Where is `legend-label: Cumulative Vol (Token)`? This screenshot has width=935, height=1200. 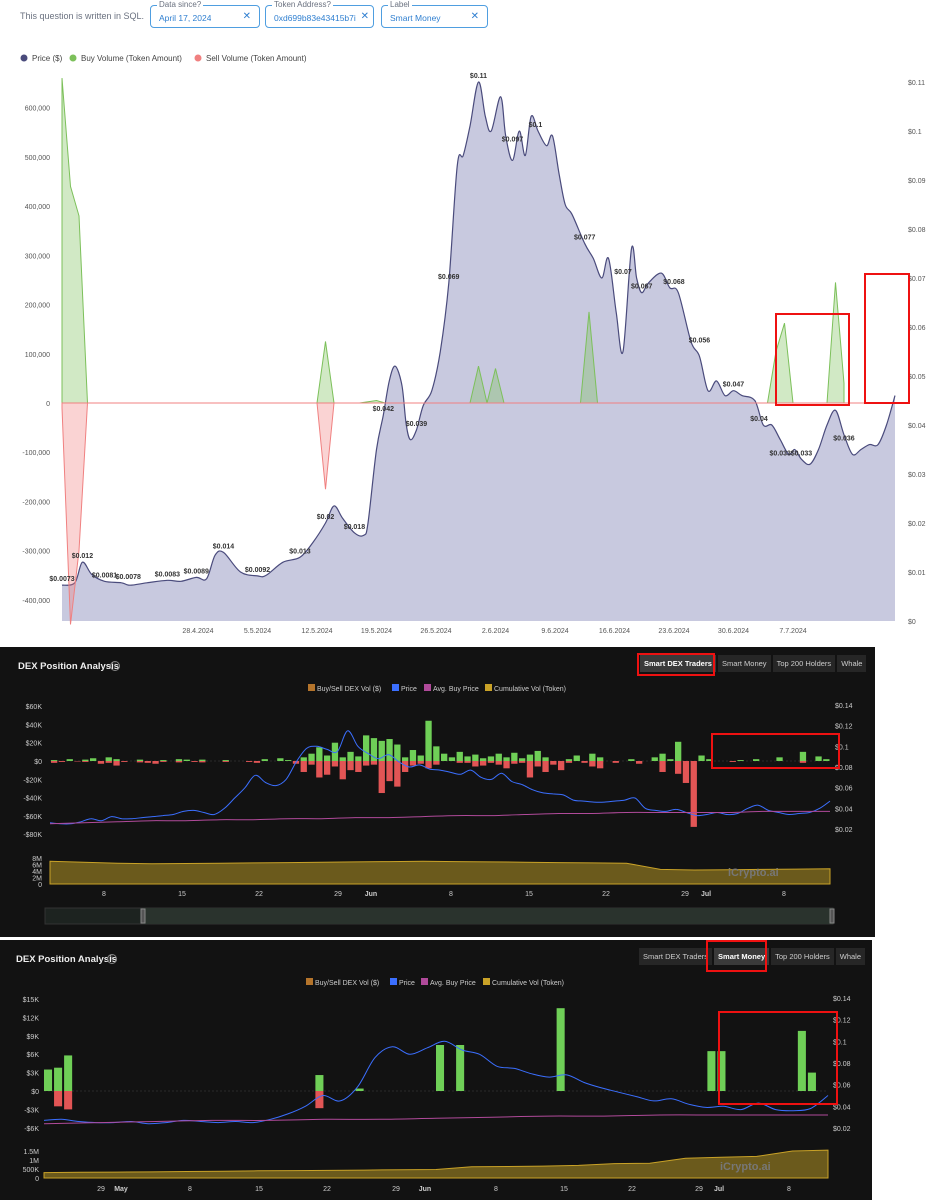 legend-label: Cumulative Vol (Token) is located at coordinates (528, 983).